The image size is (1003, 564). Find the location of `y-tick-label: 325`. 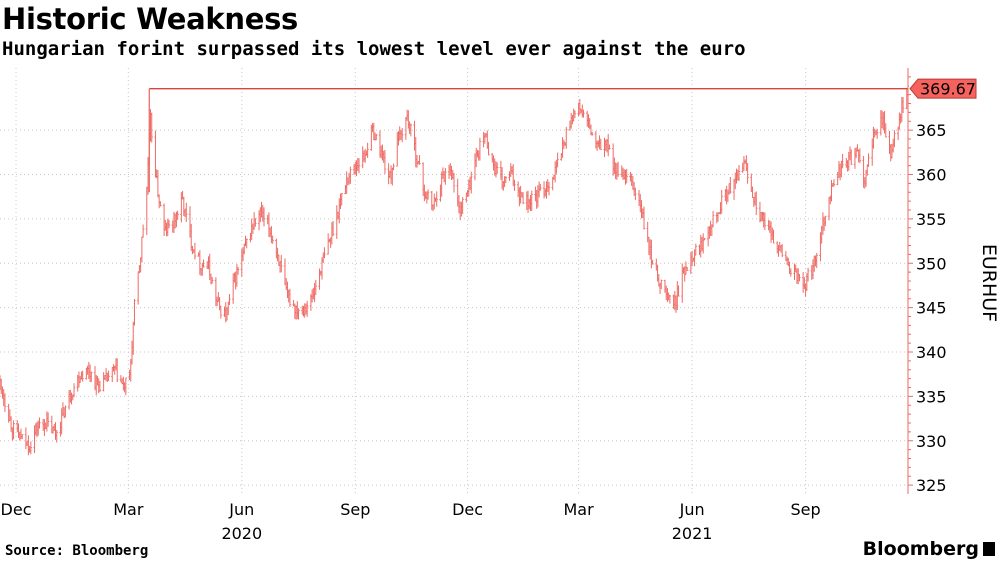

y-tick-label: 325 is located at coordinates (931, 485).